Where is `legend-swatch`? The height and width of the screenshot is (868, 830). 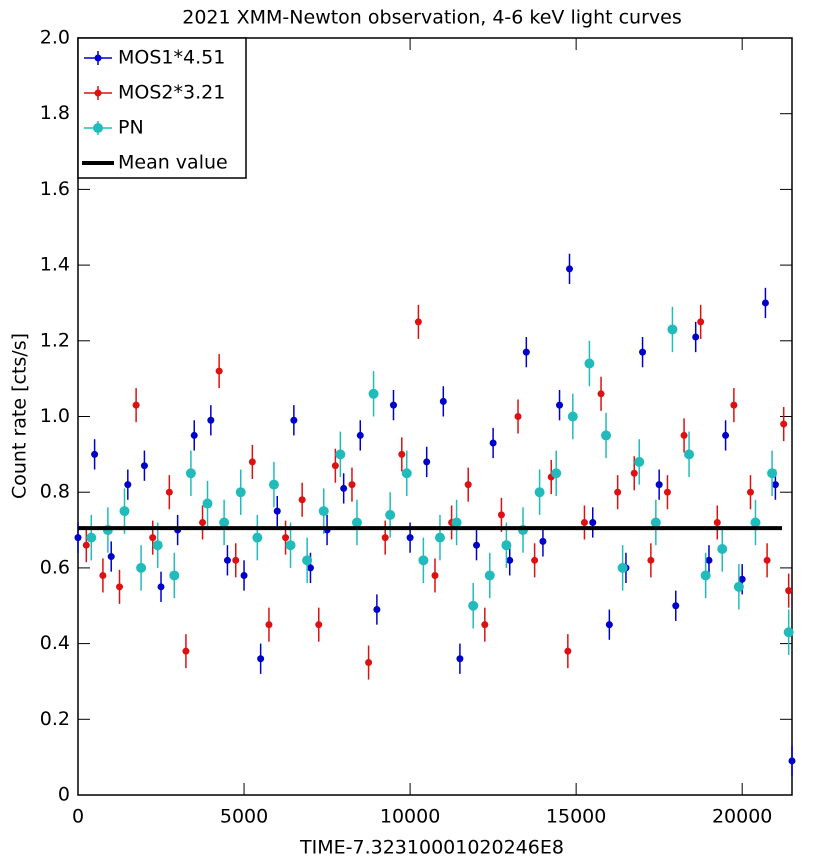
legend-swatch is located at coordinates (98, 93).